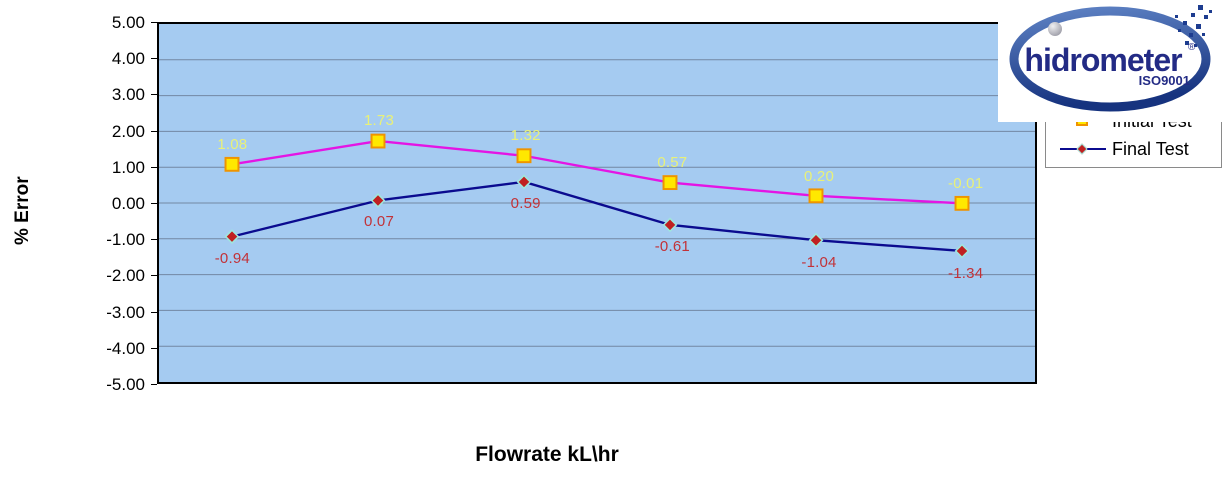 Image resolution: width=1229 pixels, height=491 pixels. What do you see at coordinates (1164, 80) in the screenshot?
I see `logo-cert-text: ISO9001` at bounding box center [1164, 80].